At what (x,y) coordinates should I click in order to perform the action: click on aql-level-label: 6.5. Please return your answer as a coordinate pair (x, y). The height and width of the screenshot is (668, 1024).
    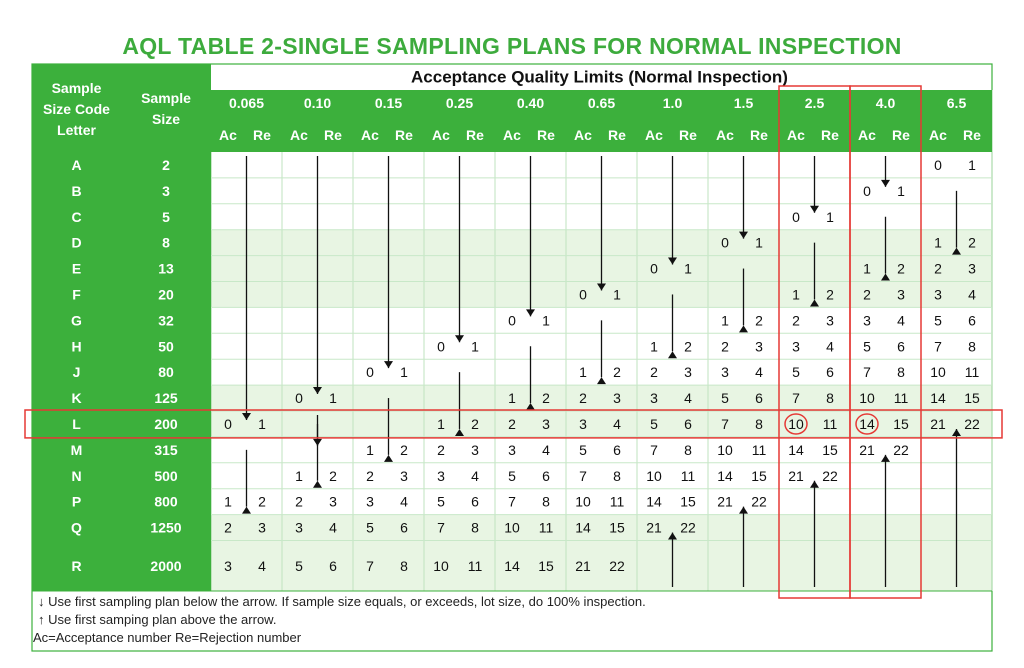
    Looking at the image, I should click on (957, 103).